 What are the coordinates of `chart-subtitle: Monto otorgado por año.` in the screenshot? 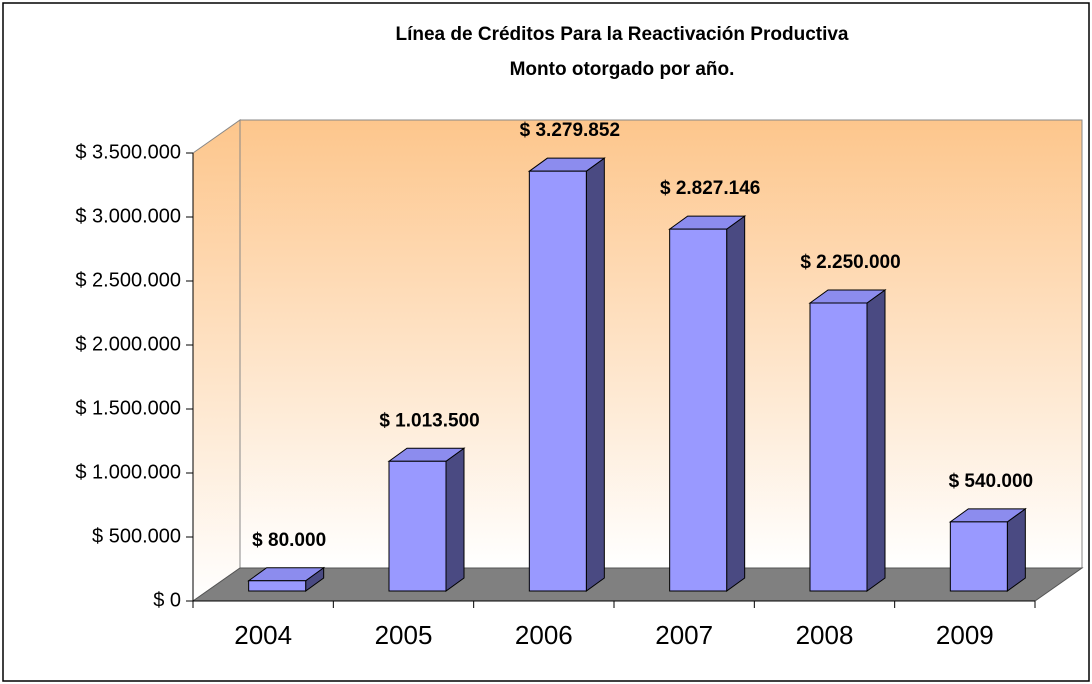 It's located at (622, 69).